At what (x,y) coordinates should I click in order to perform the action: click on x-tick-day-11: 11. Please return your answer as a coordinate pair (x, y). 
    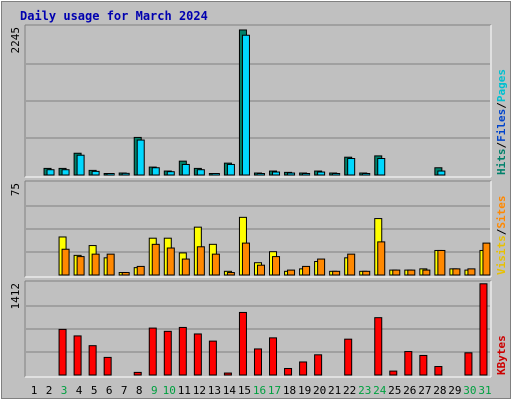
    Looking at the image, I should click on (184, 390).